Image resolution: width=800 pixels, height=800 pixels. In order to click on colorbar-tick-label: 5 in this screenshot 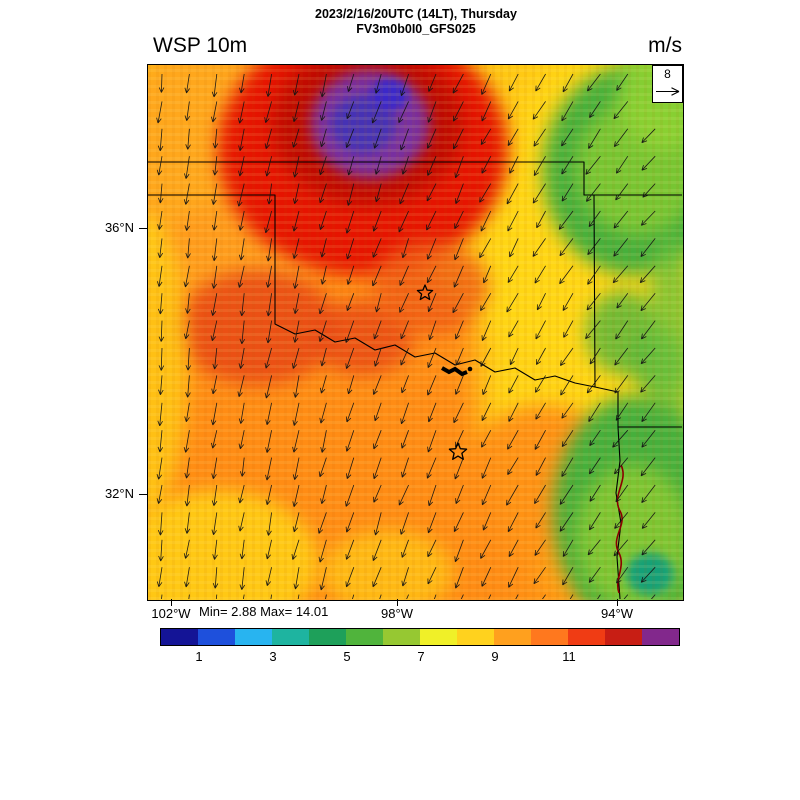, I will do `click(347, 656)`.